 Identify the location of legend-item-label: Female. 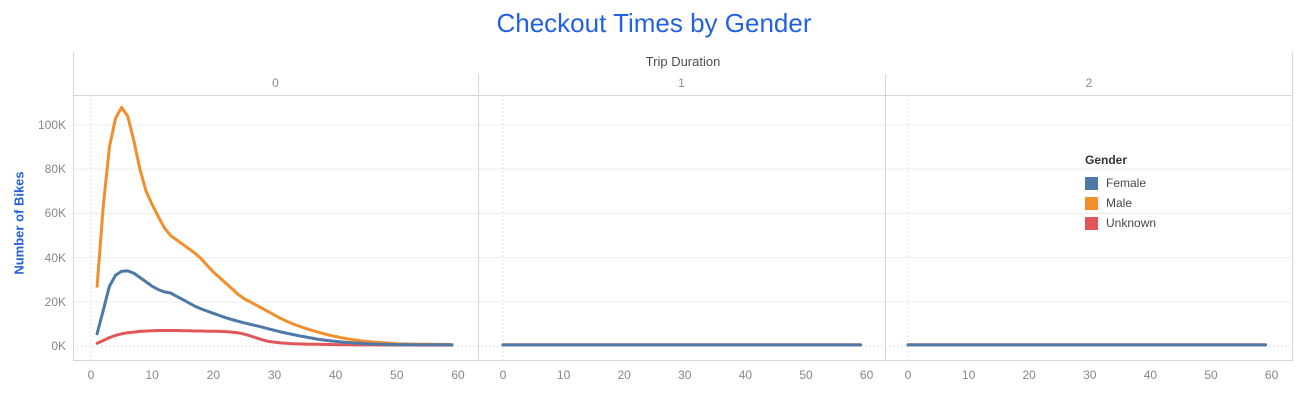
(1126, 183).